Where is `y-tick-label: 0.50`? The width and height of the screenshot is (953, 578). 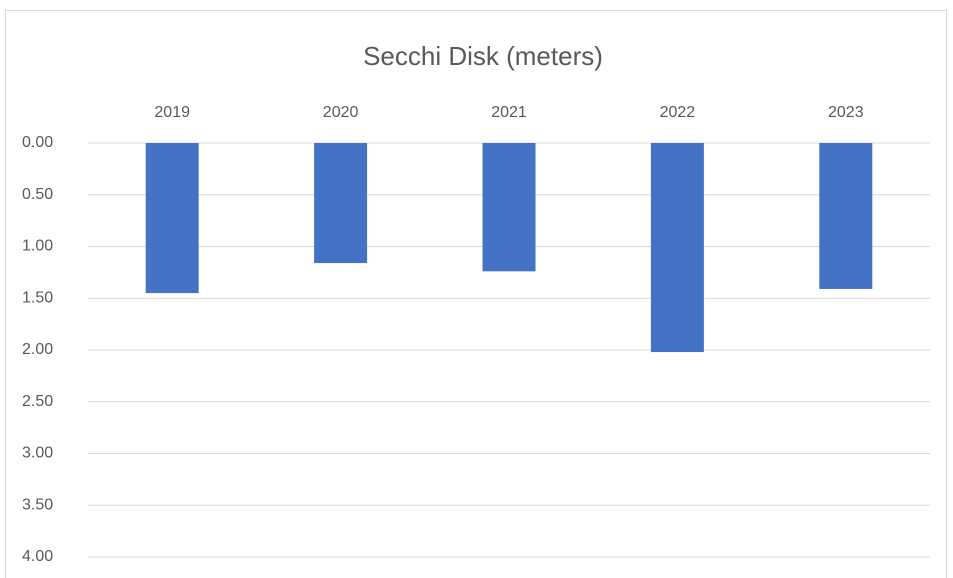
y-tick-label: 0.50 is located at coordinates (37, 194).